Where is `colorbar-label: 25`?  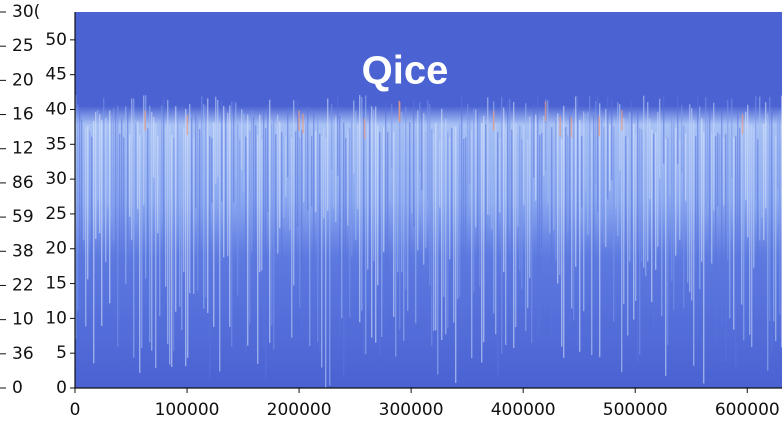 colorbar-label: 25 is located at coordinates (23, 46).